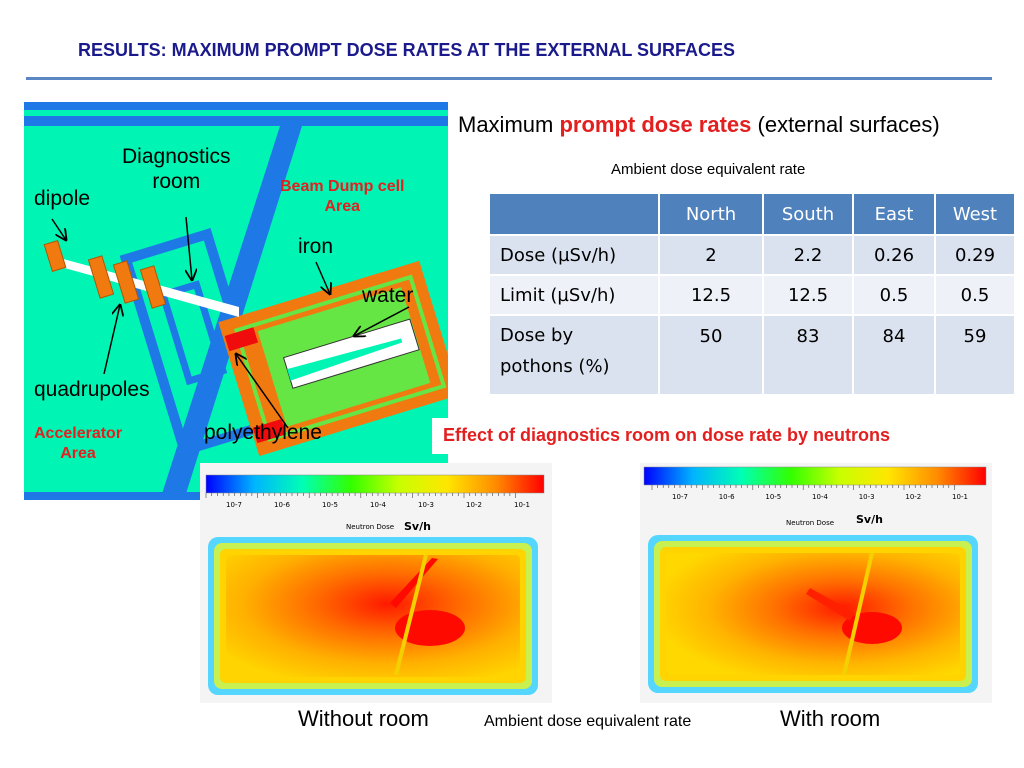  What do you see at coordinates (808, 355) in the screenshot?
I see `table-cell: 83` at bounding box center [808, 355].